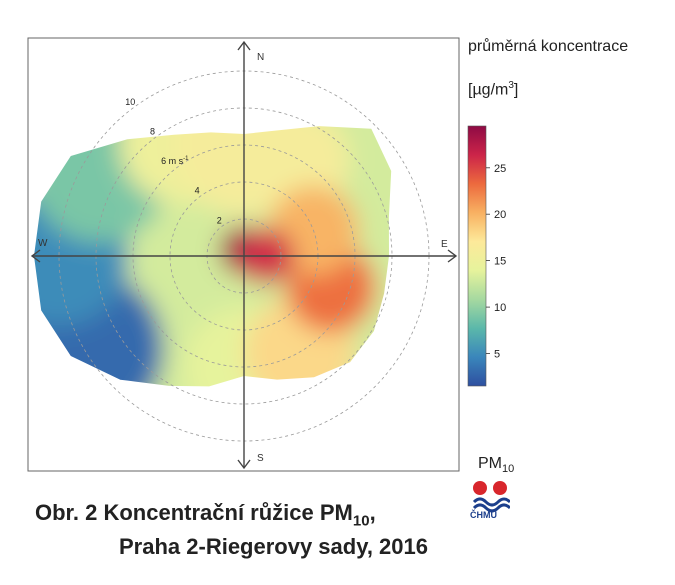  What do you see at coordinates (477, 256) in the screenshot?
I see `colorbar` at bounding box center [477, 256].